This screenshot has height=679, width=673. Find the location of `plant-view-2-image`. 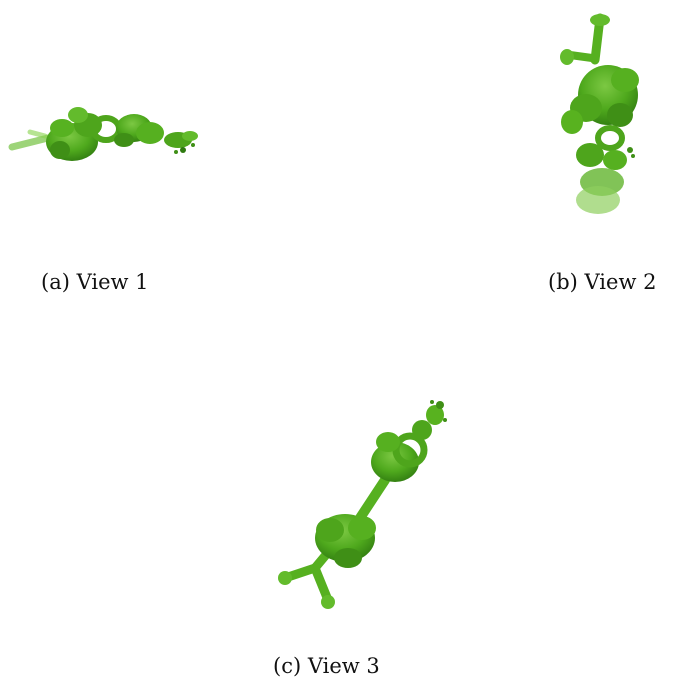

plant-view-2-image is located at coordinates (599, 113).